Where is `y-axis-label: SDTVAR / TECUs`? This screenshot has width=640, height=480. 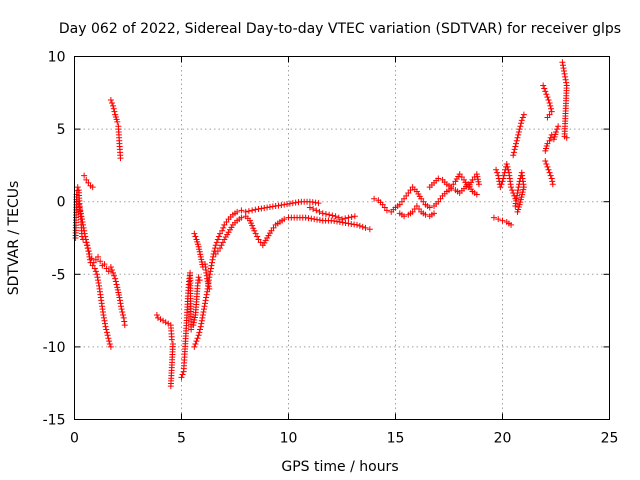 y-axis-label: SDTVAR / TECUs is located at coordinates (14, 238).